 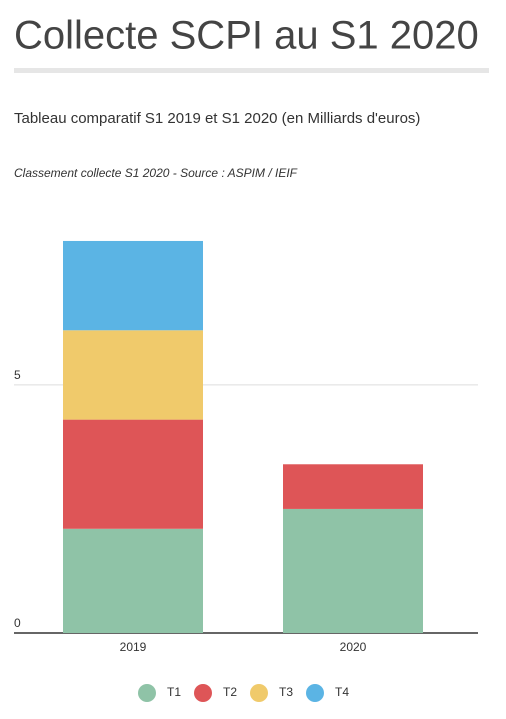 What do you see at coordinates (286, 692) in the screenshot?
I see `legend-label: T3` at bounding box center [286, 692].